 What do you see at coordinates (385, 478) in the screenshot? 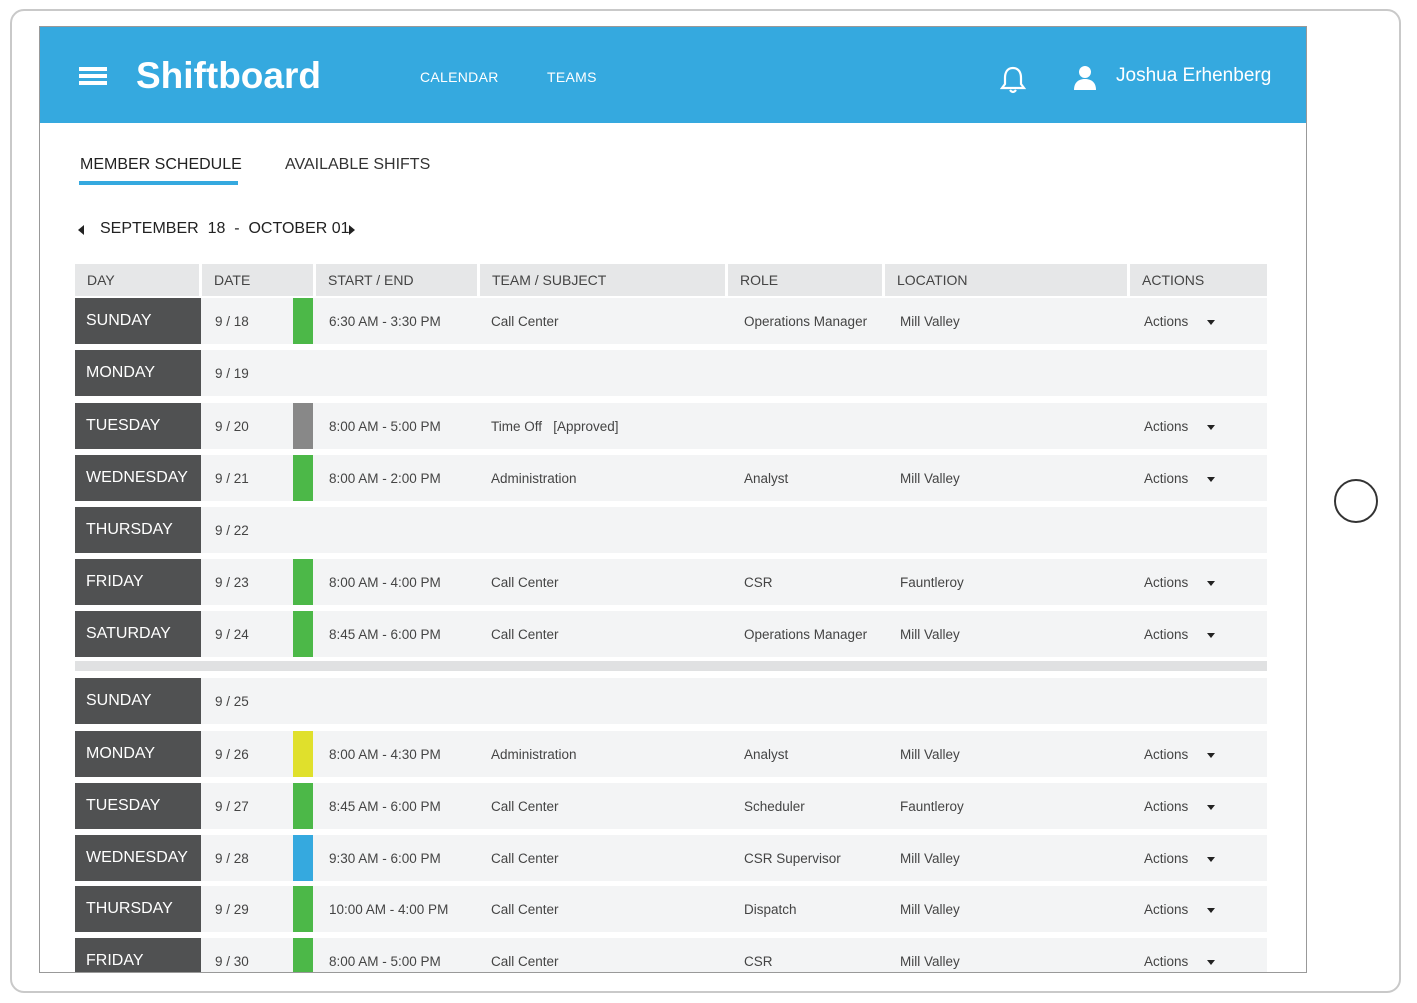
I see `row-time: 8:00 AM - 2:00 PM` at bounding box center [385, 478].